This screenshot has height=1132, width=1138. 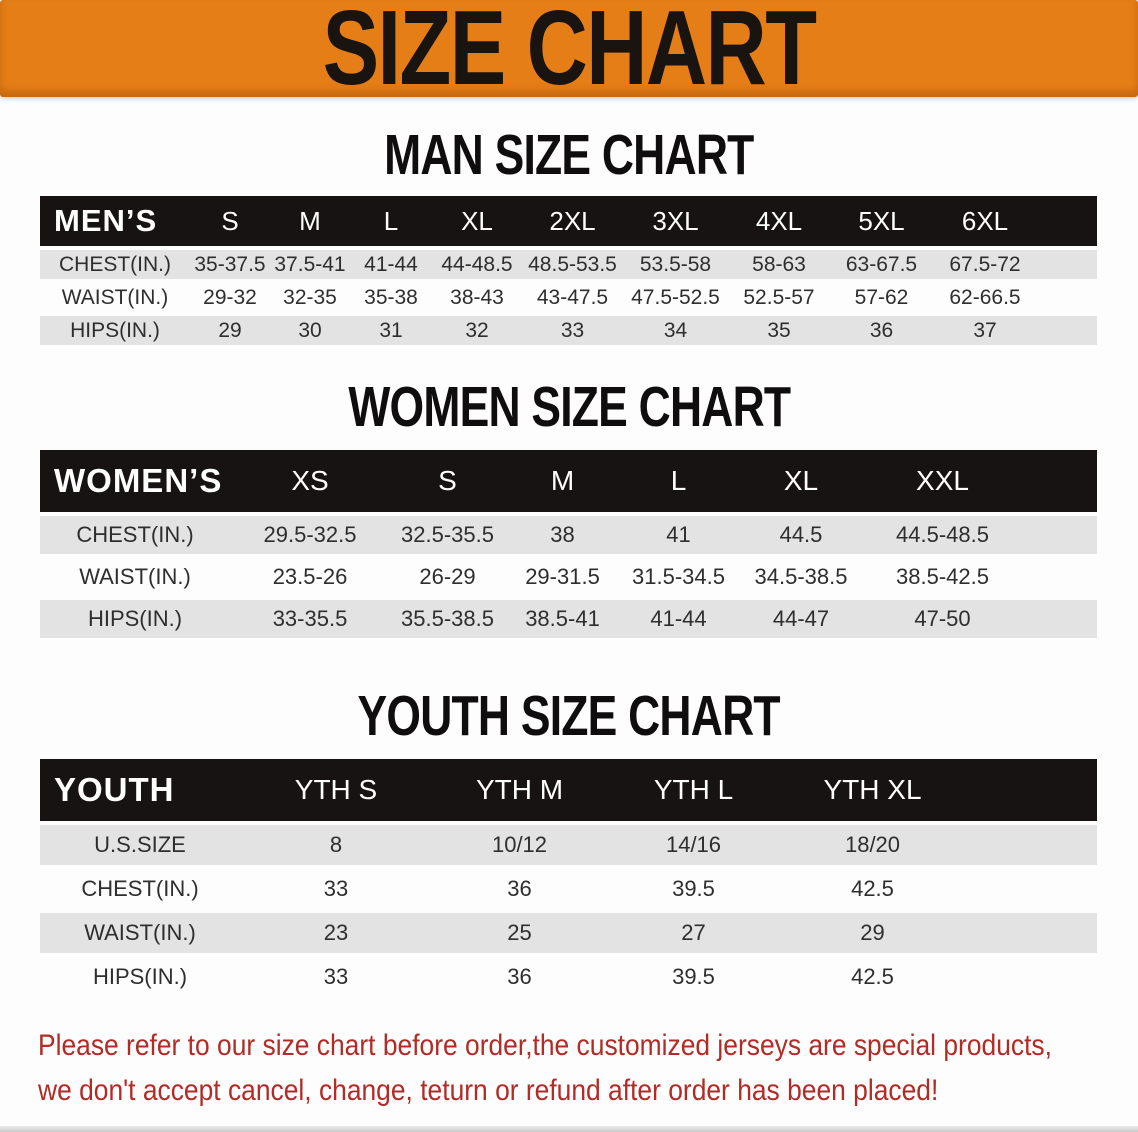 What do you see at coordinates (942, 619) in the screenshot?
I see `size-value-cell: 47-50` at bounding box center [942, 619].